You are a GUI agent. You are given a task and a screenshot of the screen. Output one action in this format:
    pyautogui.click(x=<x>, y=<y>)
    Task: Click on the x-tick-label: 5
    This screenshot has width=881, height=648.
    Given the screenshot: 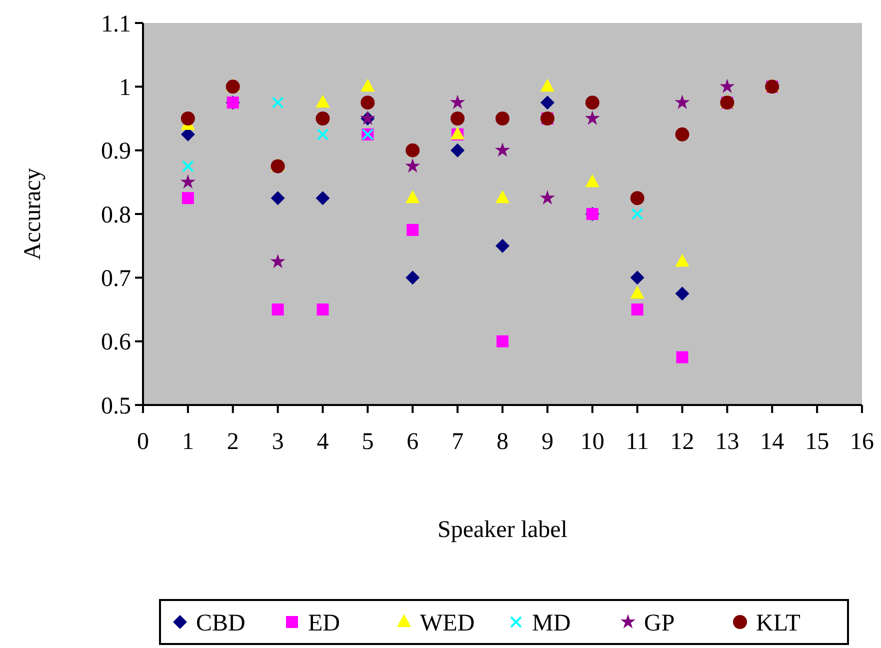 What is the action you would take?
    pyautogui.click(x=368, y=442)
    